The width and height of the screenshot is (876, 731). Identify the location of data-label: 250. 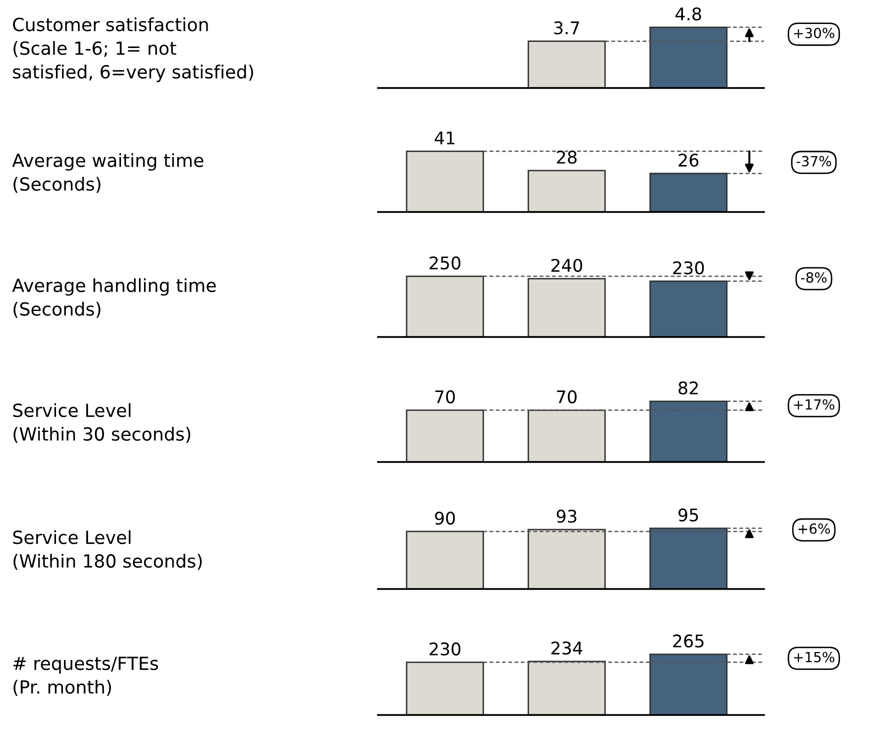
(445, 263).